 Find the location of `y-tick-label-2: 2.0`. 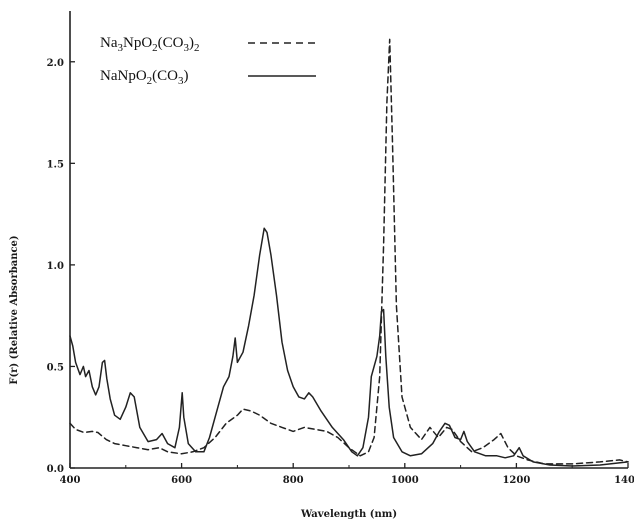

y-tick-label-2: 2.0 is located at coordinates (55, 63).